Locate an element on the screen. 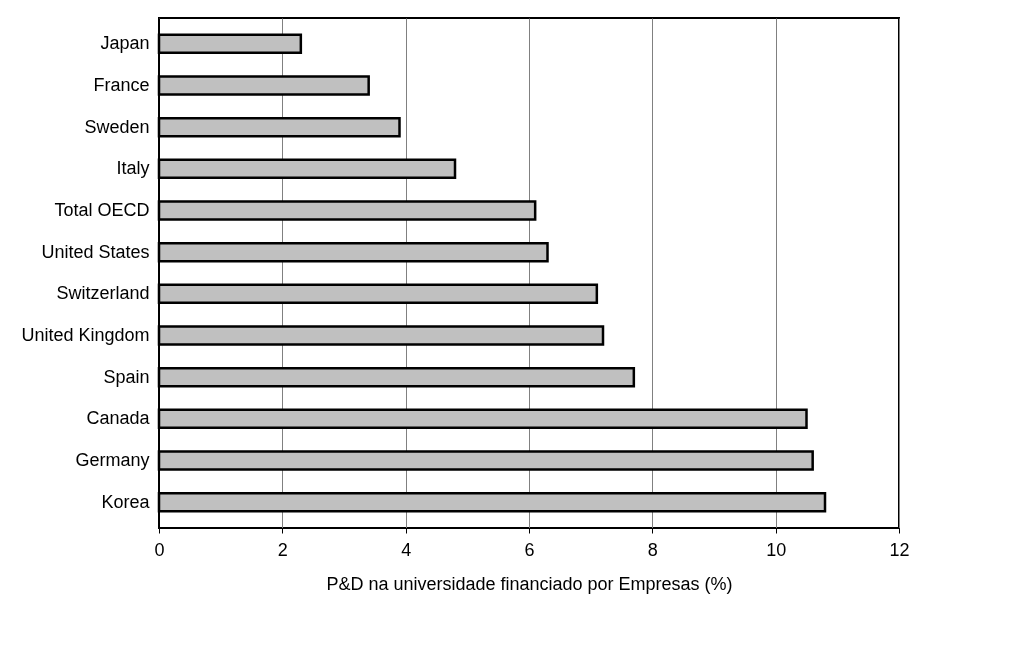  y-tick-label: United States is located at coordinates (95, 251).